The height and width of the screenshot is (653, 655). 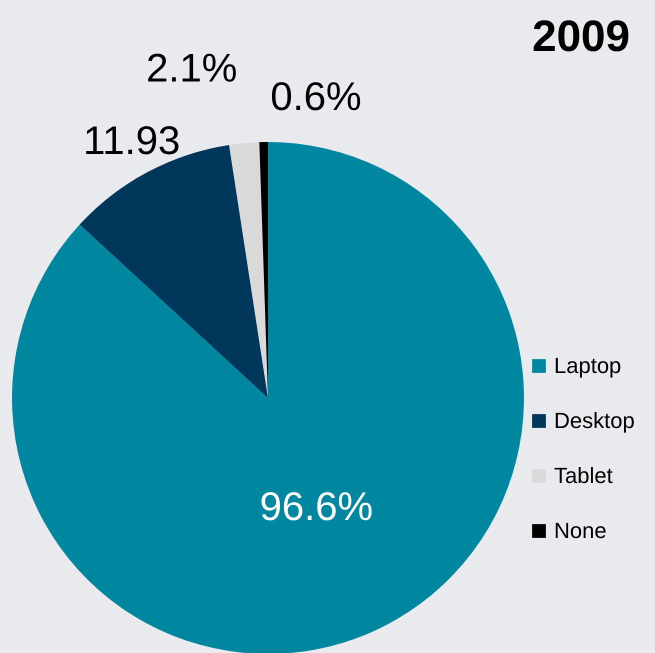 I want to click on legend-label: Laptop, so click(x=588, y=365).